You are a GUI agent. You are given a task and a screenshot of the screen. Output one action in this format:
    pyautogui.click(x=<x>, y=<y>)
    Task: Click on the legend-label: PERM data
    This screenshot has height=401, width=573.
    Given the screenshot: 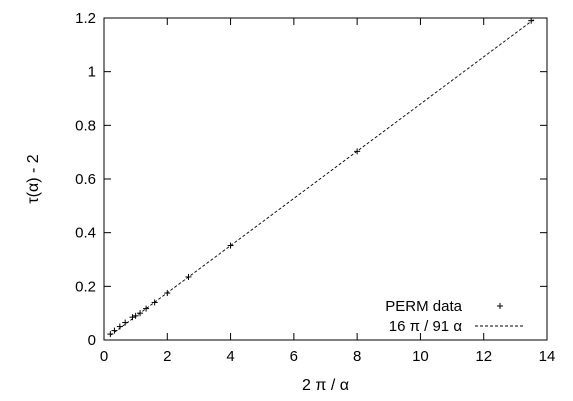 What is the action you would take?
    pyautogui.click(x=423, y=306)
    